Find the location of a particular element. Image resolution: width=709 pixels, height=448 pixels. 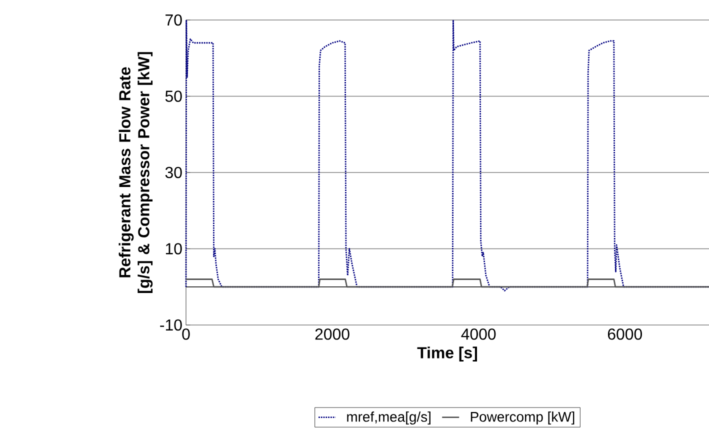

legend-label: Powercomp [kW] is located at coordinates (522, 418).